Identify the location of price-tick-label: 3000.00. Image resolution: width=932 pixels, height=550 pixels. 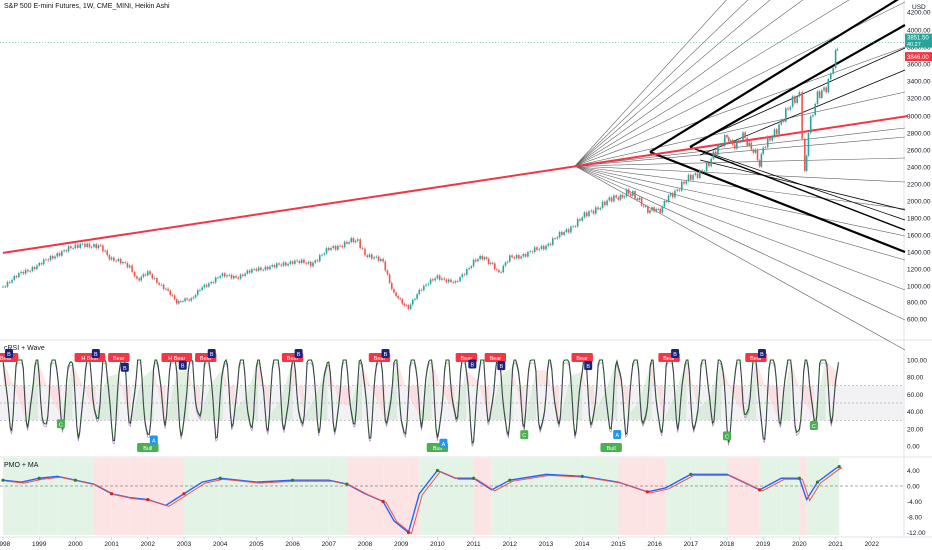
(919, 117).